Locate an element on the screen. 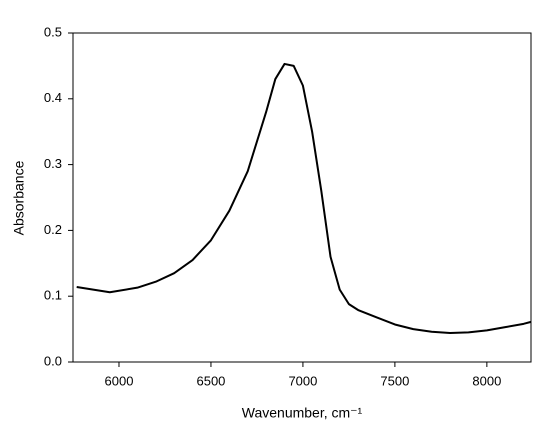 The width and height of the screenshot is (550, 444). y-tick-label: 0.1 is located at coordinates (53, 295).